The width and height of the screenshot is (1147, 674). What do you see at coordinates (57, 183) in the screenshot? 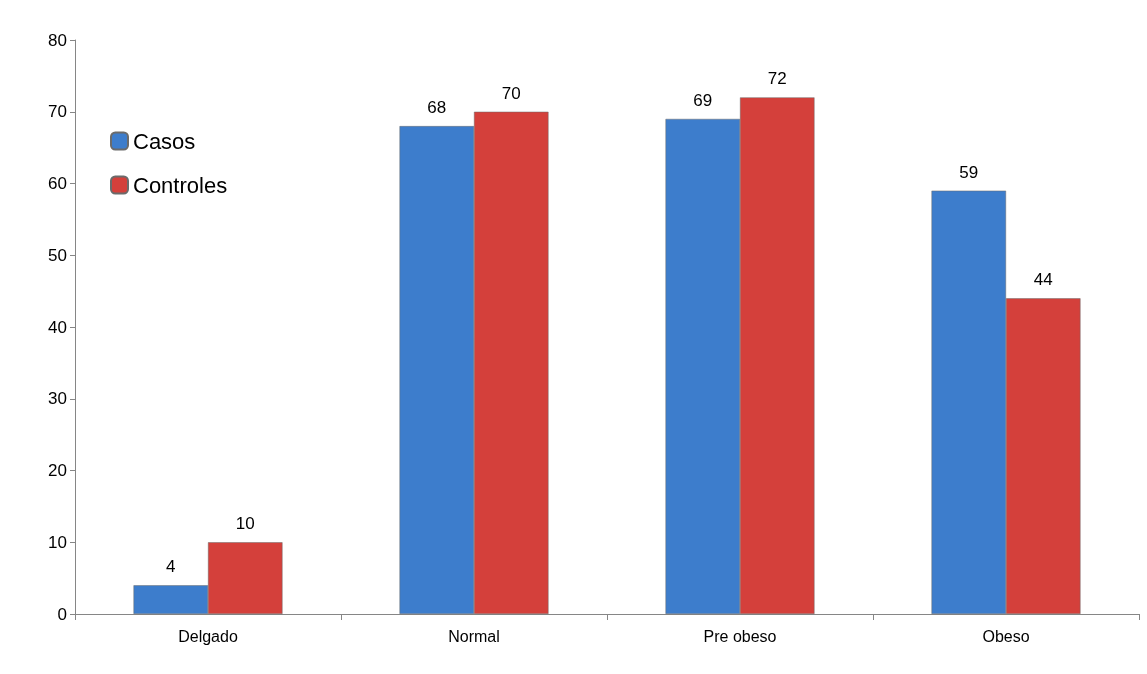
I see `y-tick-label: 60` at bounding box center [57, 183].